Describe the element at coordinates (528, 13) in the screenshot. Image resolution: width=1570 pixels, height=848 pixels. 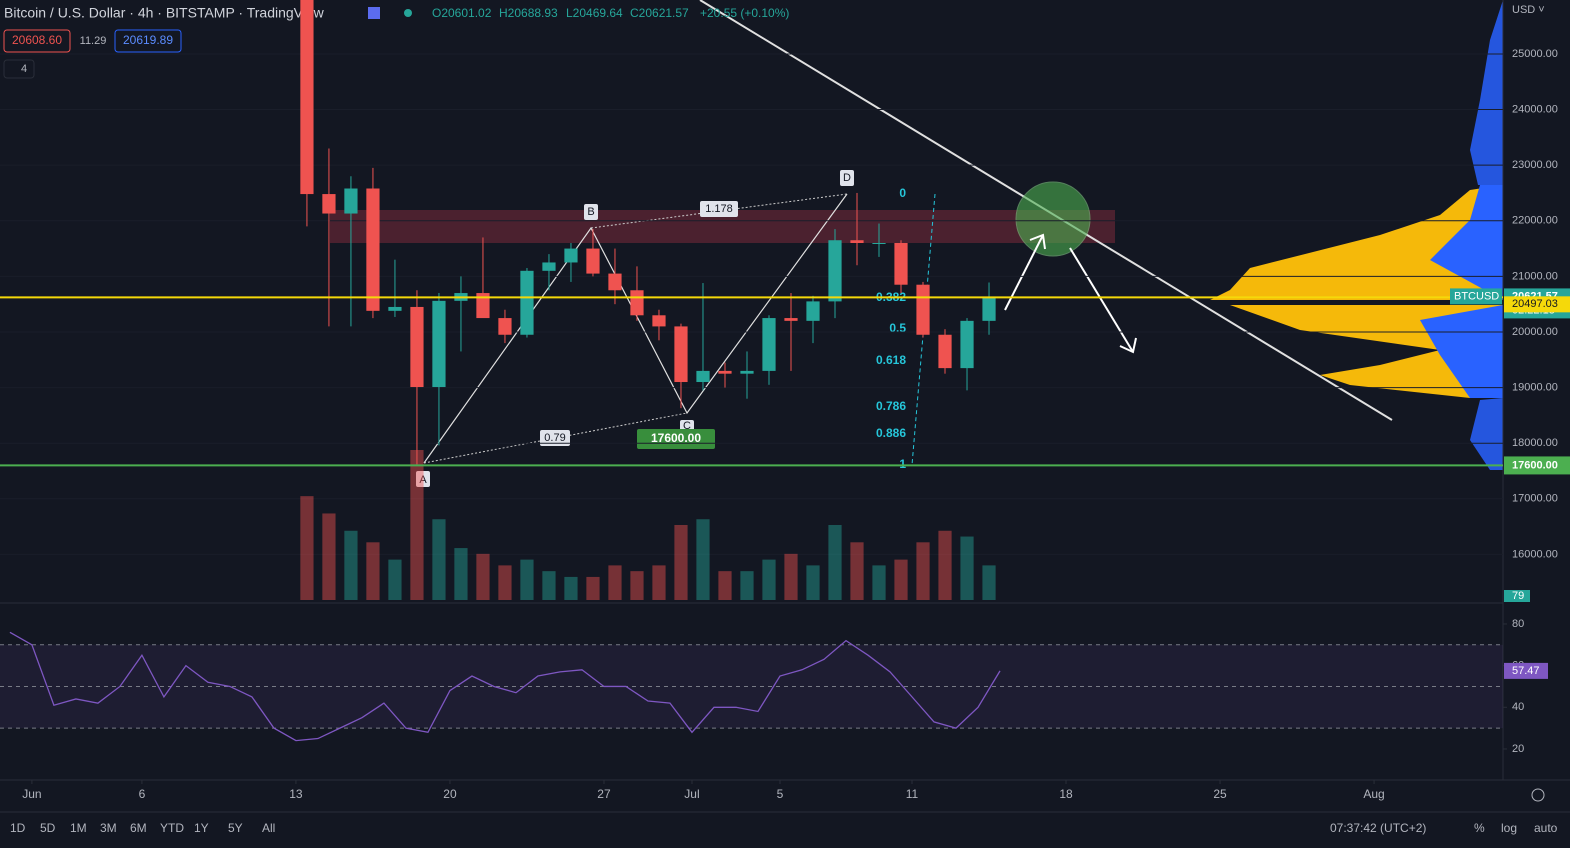
I see `high: H20688.93` at that location.